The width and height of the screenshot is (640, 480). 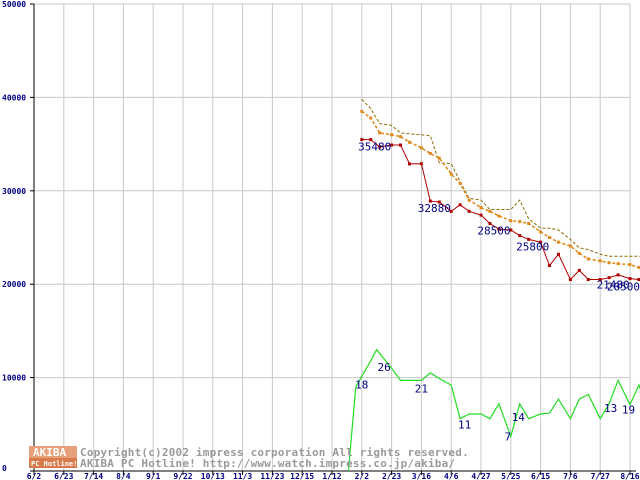 I want to click on x-tick-label: 9/1, so click(x=153, y=476).